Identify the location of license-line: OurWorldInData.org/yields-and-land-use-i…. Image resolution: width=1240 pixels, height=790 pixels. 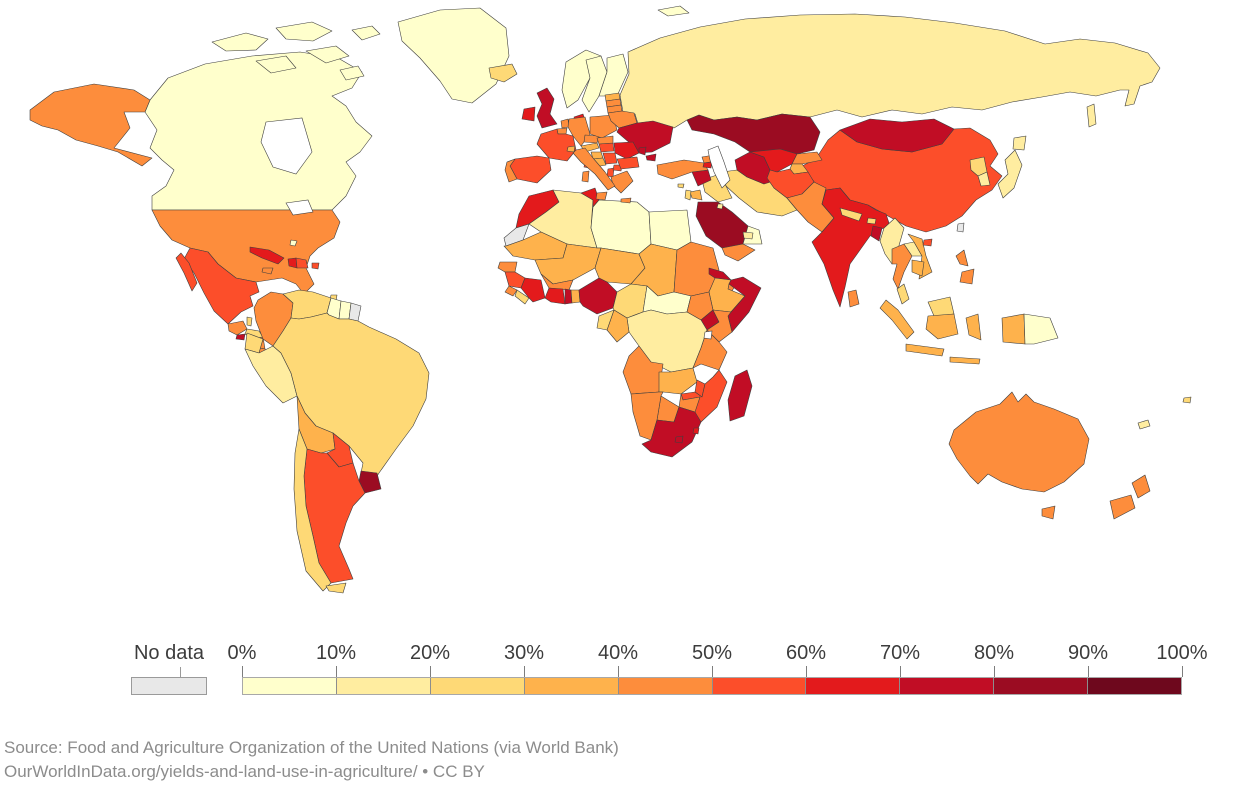
(244, 771).